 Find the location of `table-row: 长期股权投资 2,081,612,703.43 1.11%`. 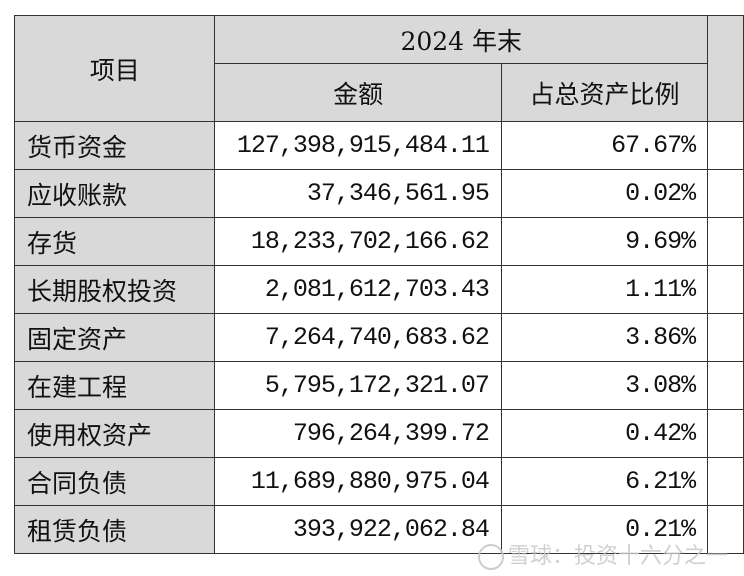

table-row: 长期股权投资 2,081,612,703.43 1.11% is located at coordinates (378, 289).